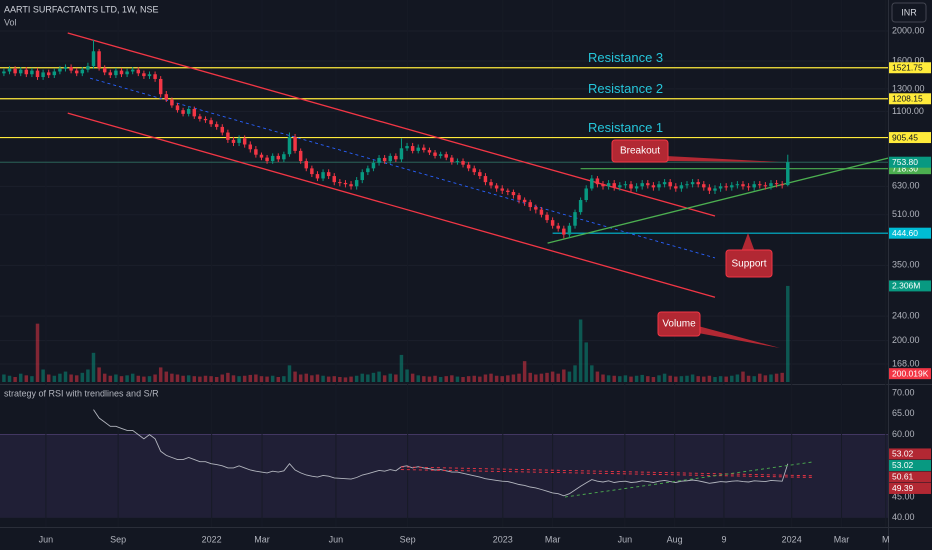  Describe the element at coordinates (46, 539) in the screenshot. I see `x-tick-label: Jun` at that location.